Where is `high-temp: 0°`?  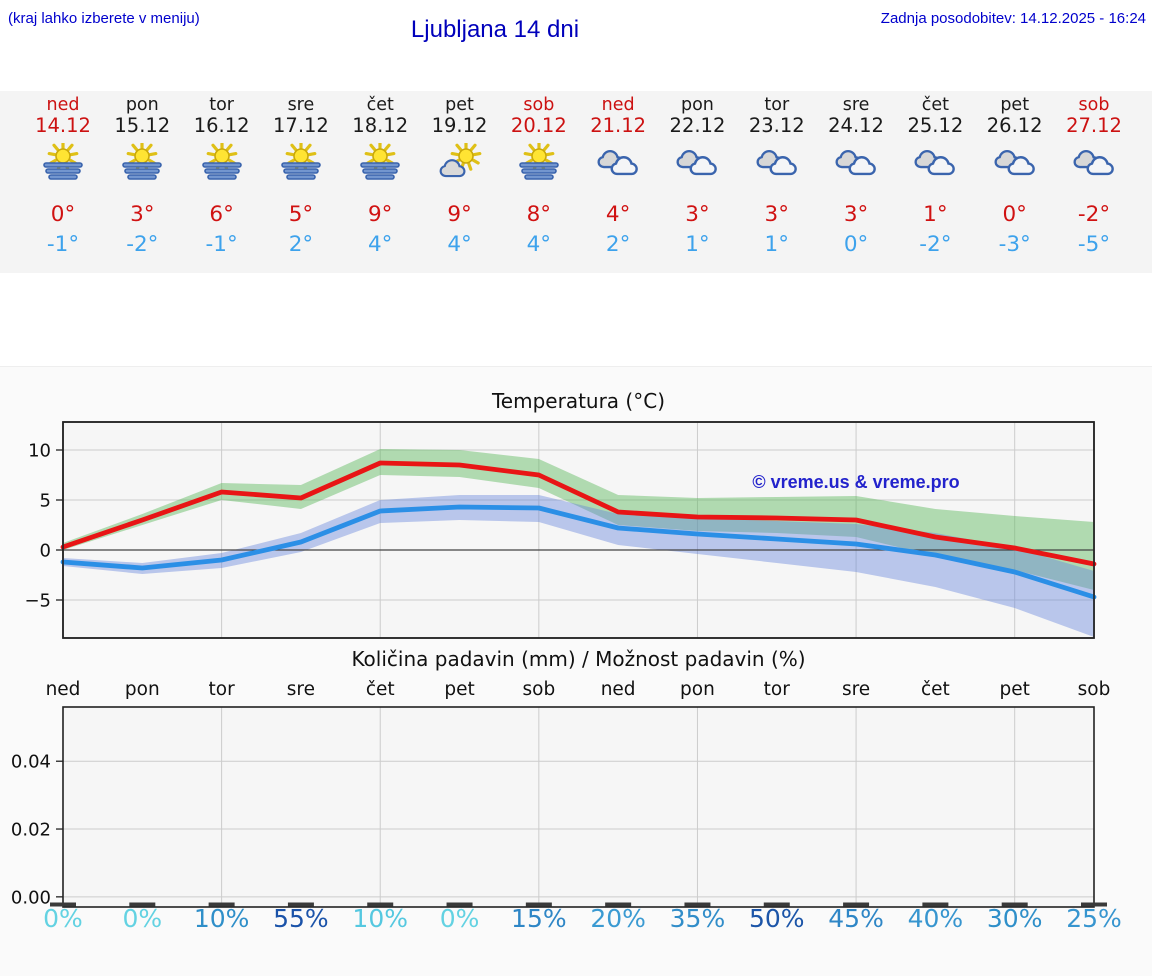
high-temp: 0° is located at coordinates (1014, 214).